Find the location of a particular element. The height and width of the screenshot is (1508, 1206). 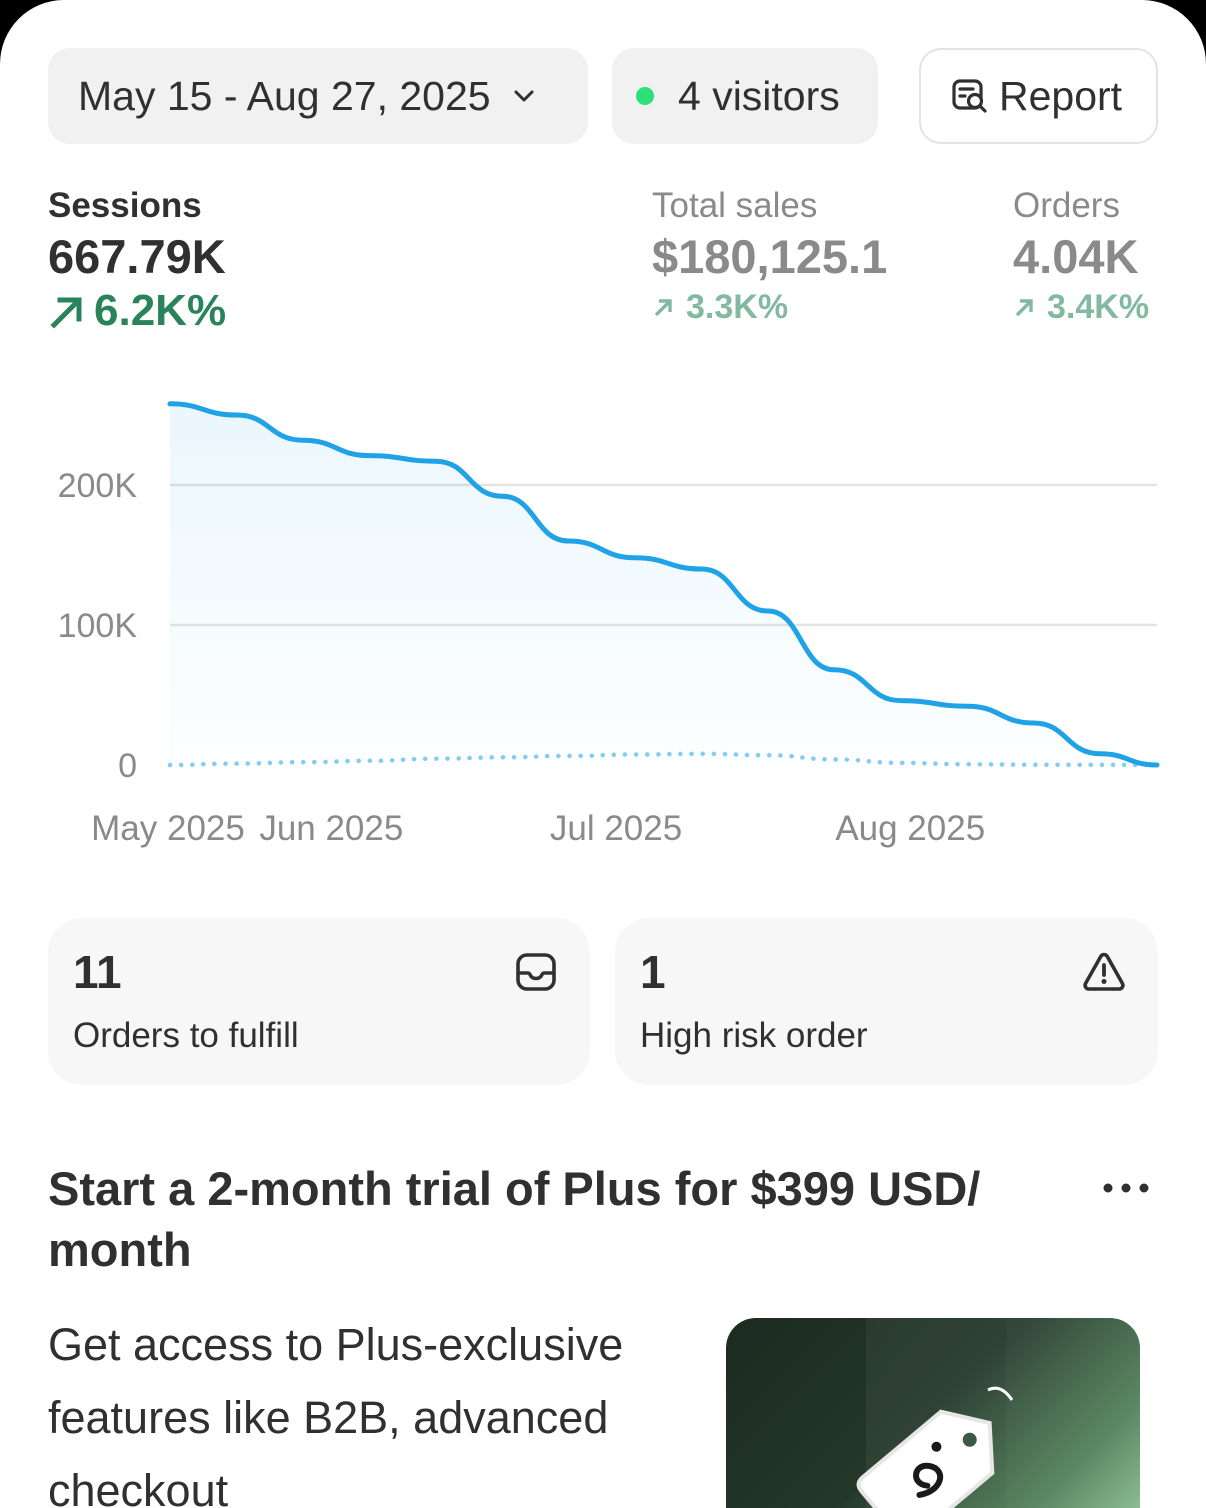

metric-label: Sessions is located at coordinates (125, 205).